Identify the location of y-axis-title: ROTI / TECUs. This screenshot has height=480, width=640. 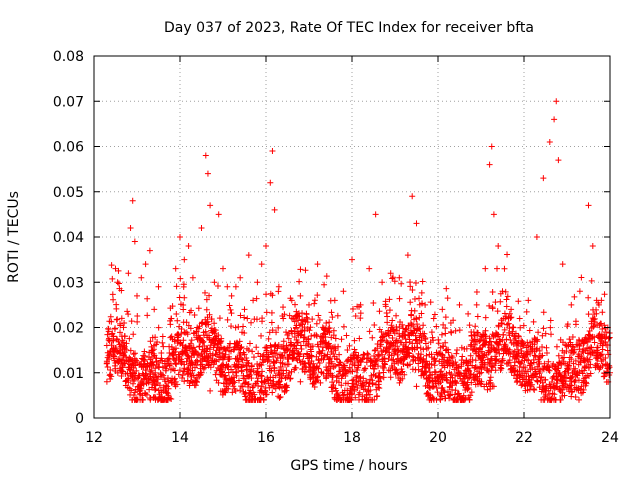
(14, 237).